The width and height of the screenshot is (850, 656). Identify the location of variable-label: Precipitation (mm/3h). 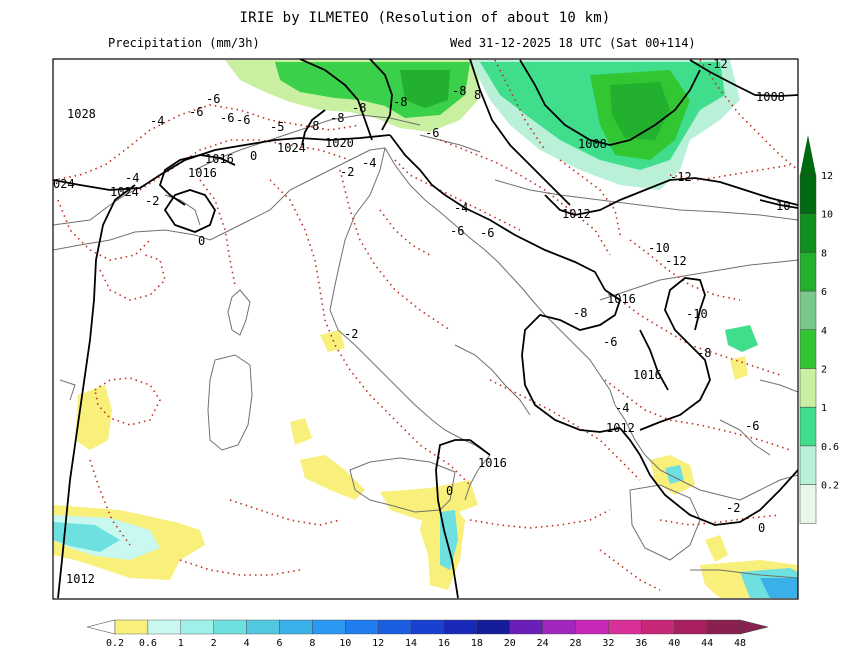
(184, 43).